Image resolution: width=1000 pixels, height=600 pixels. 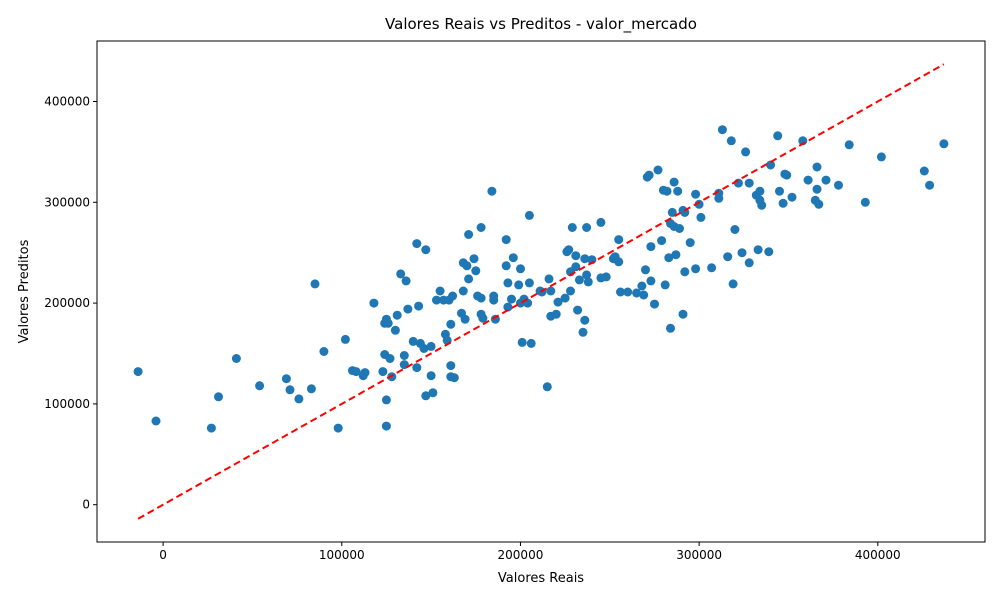 What do you see at coordinates (67, 101) in the screenshot?
I see `y-tick-label: 400000` at bounding box center [67, 101].